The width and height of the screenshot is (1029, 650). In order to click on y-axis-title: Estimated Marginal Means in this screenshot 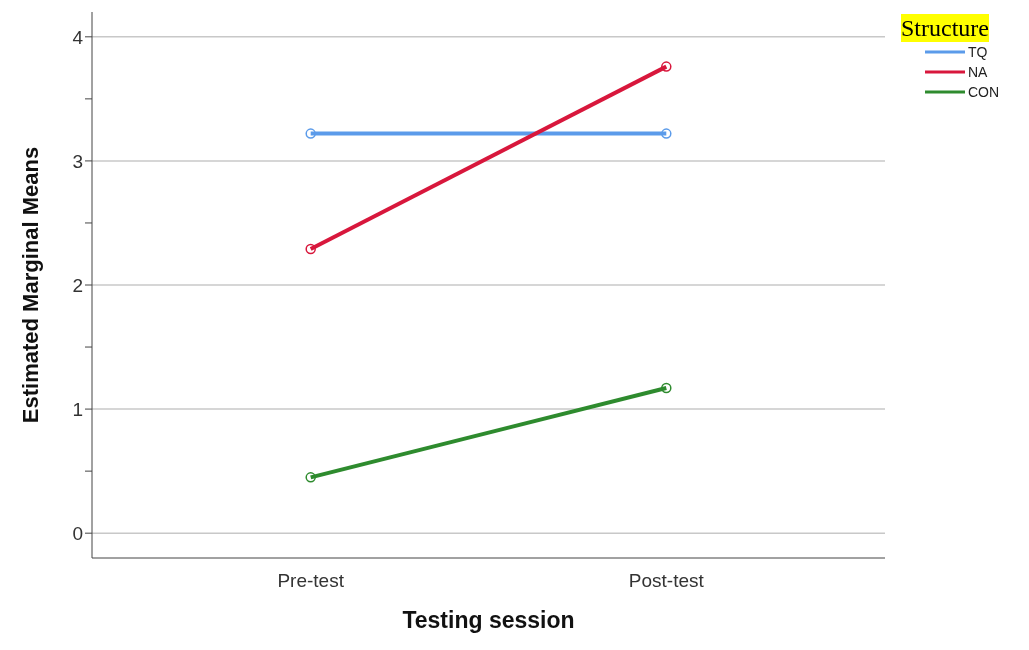, I will do `click(30, 285)`.